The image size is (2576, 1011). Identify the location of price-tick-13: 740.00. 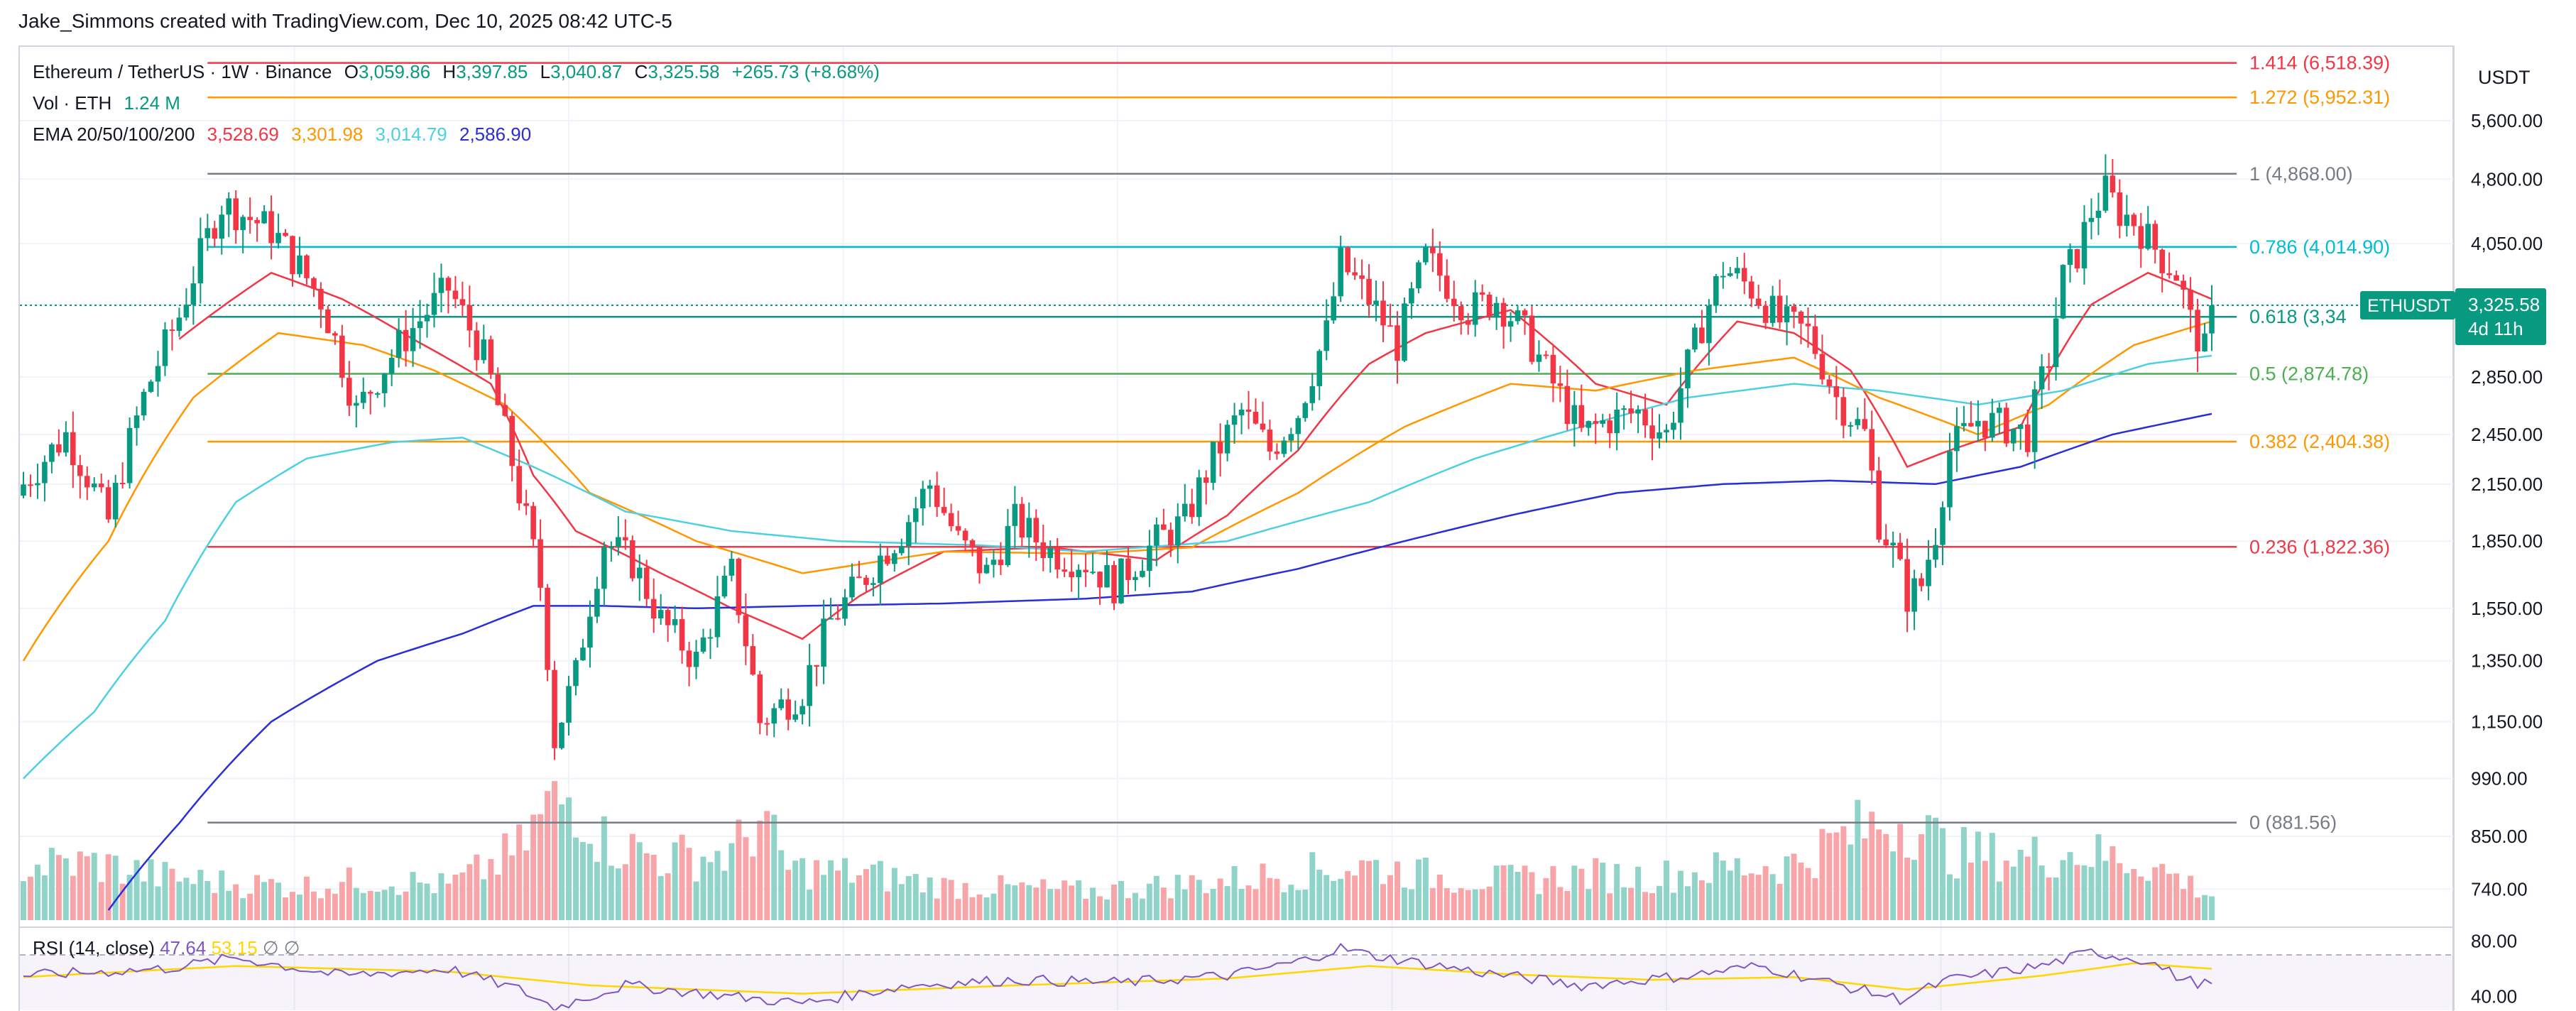
(2499, 889).